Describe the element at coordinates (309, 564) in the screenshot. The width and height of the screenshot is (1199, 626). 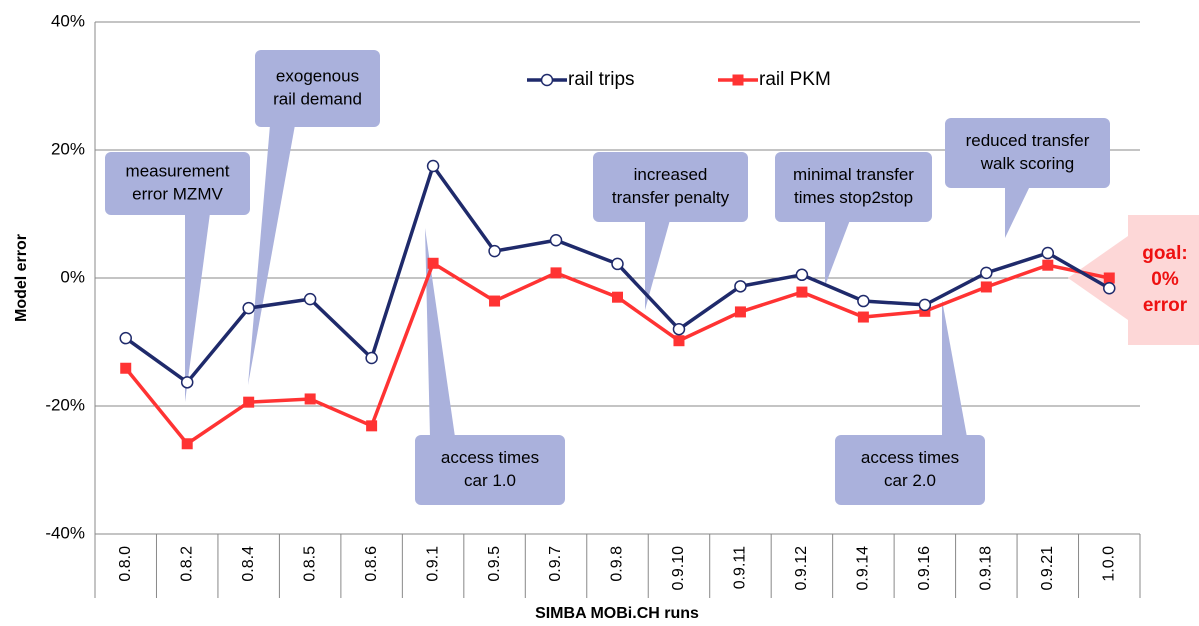
I see `x-tick-label: 0.8.5` at that location.